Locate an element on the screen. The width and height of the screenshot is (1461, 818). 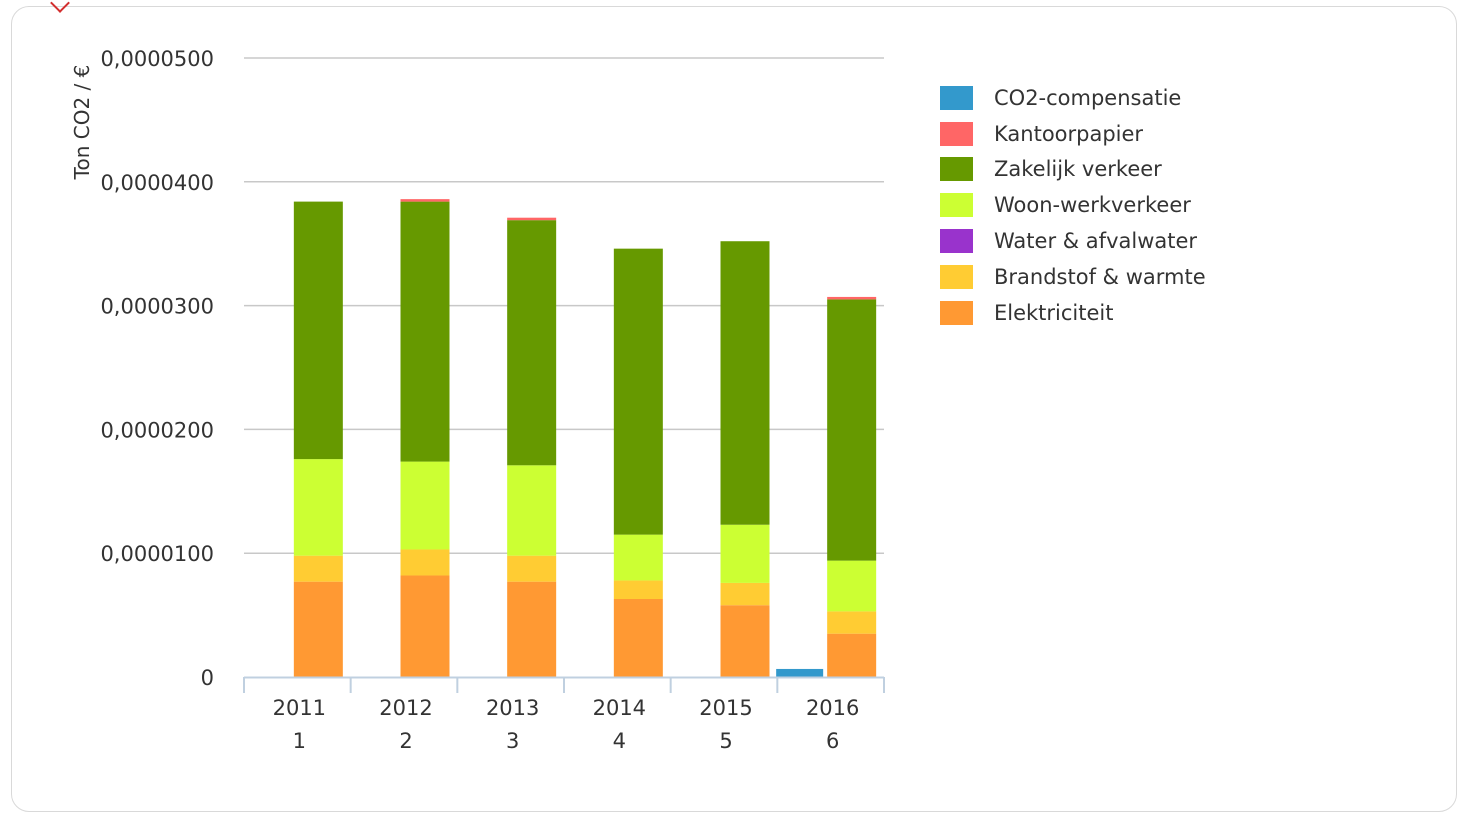
y-tick-label: 0,0000300 is located at coordinates (157, 307).